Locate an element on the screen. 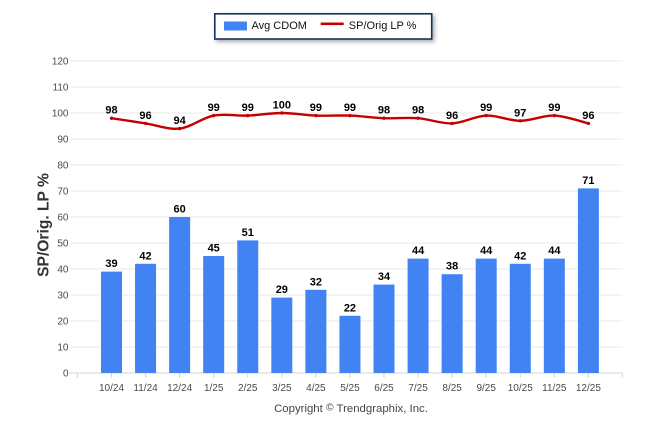 This screenshot has height=439, width=646. svg-text: 110 is located at coordinates (61, 88).